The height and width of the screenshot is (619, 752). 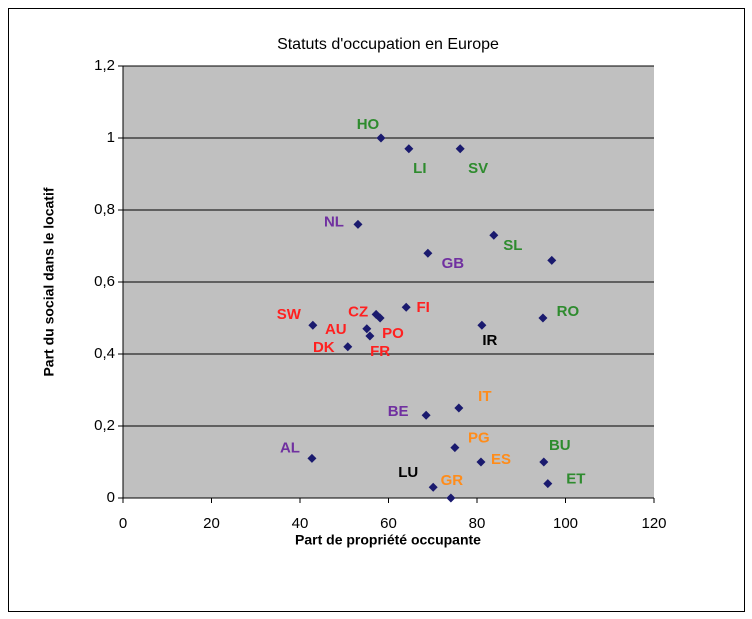 I want to click on x-tick-label: 20, so click(x=211, y=523).